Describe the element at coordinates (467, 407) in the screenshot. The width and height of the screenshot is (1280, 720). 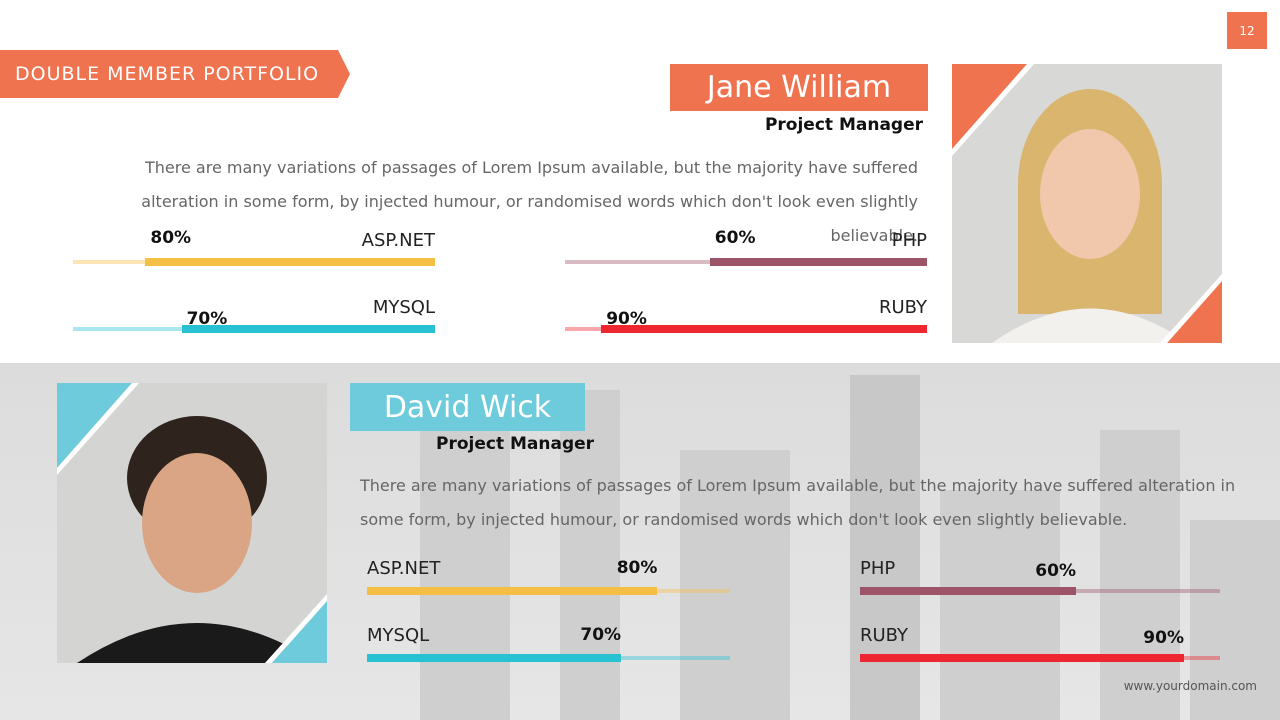
I see `member-name: David Wick` at that location.